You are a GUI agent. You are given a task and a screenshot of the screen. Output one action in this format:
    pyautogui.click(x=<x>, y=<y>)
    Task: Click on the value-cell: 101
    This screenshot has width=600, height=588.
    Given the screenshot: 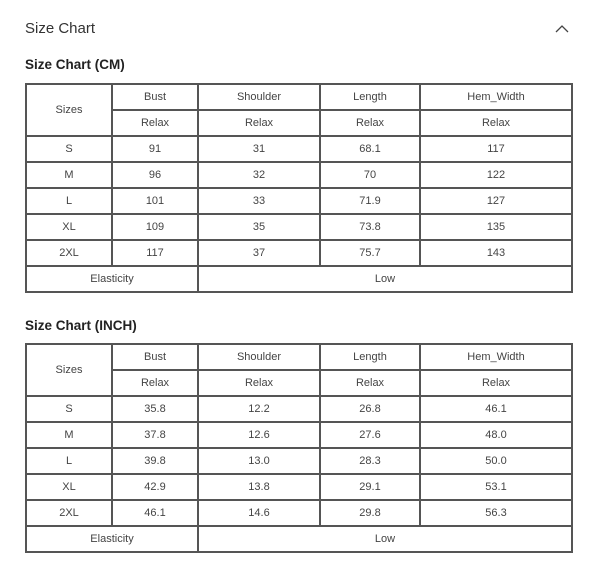 What is the action you would take?
    pyautogui.click(x=155, y=201)
    